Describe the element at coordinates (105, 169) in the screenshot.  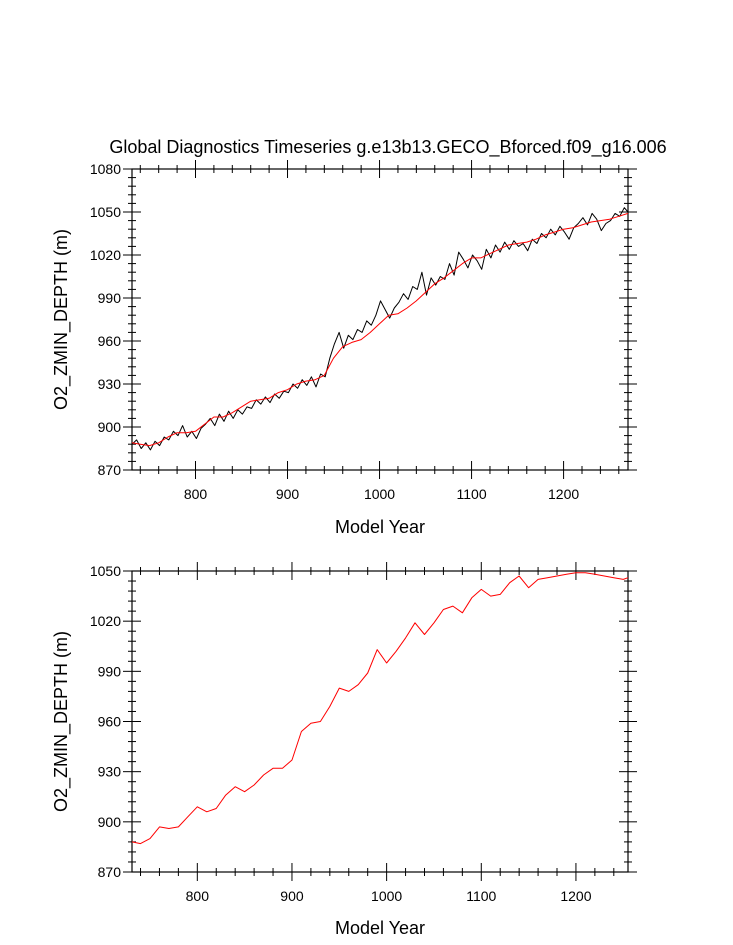
I see `y-tick-label: 1080` at that location.